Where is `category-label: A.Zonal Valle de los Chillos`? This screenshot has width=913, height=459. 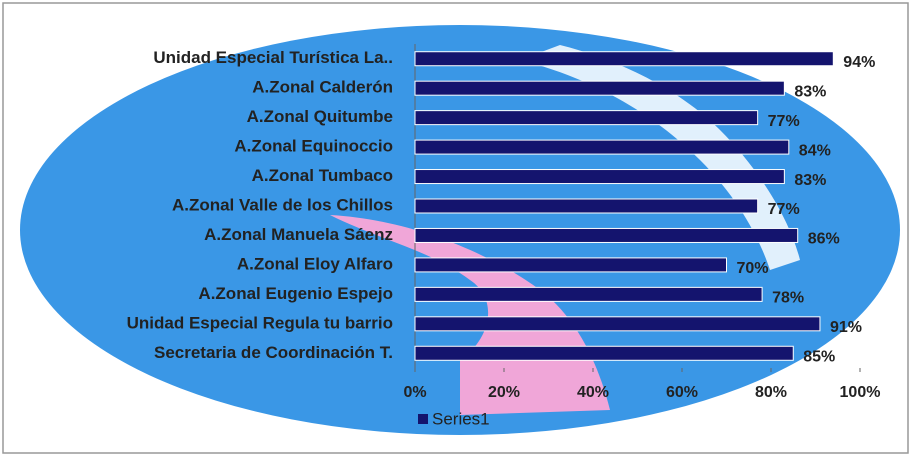 category-label: A.Zonal Valle de los Chillos is located at coordinates (282, 204).